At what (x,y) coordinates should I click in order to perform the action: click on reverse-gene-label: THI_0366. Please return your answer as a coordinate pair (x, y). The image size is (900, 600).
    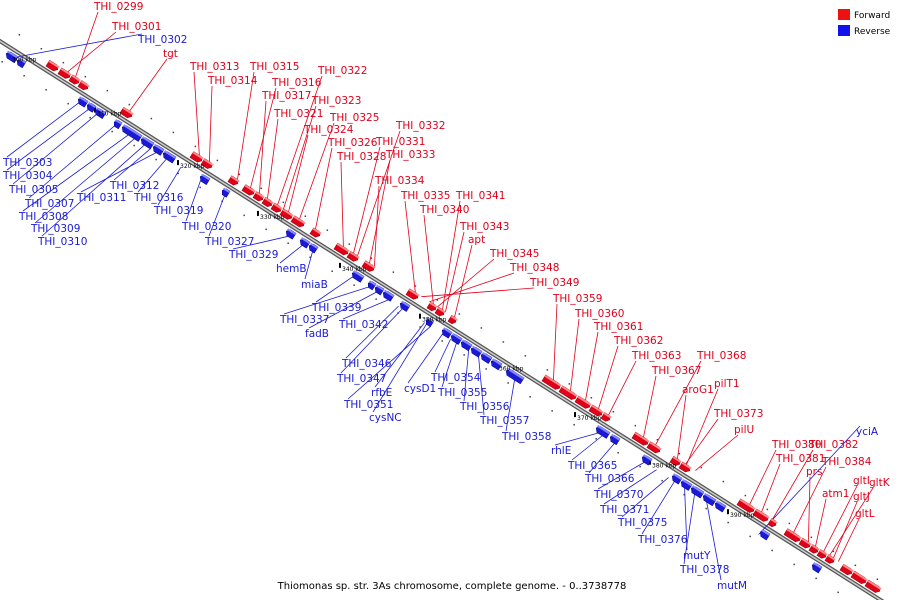
    Looking at the image, I should click on (609, 479).